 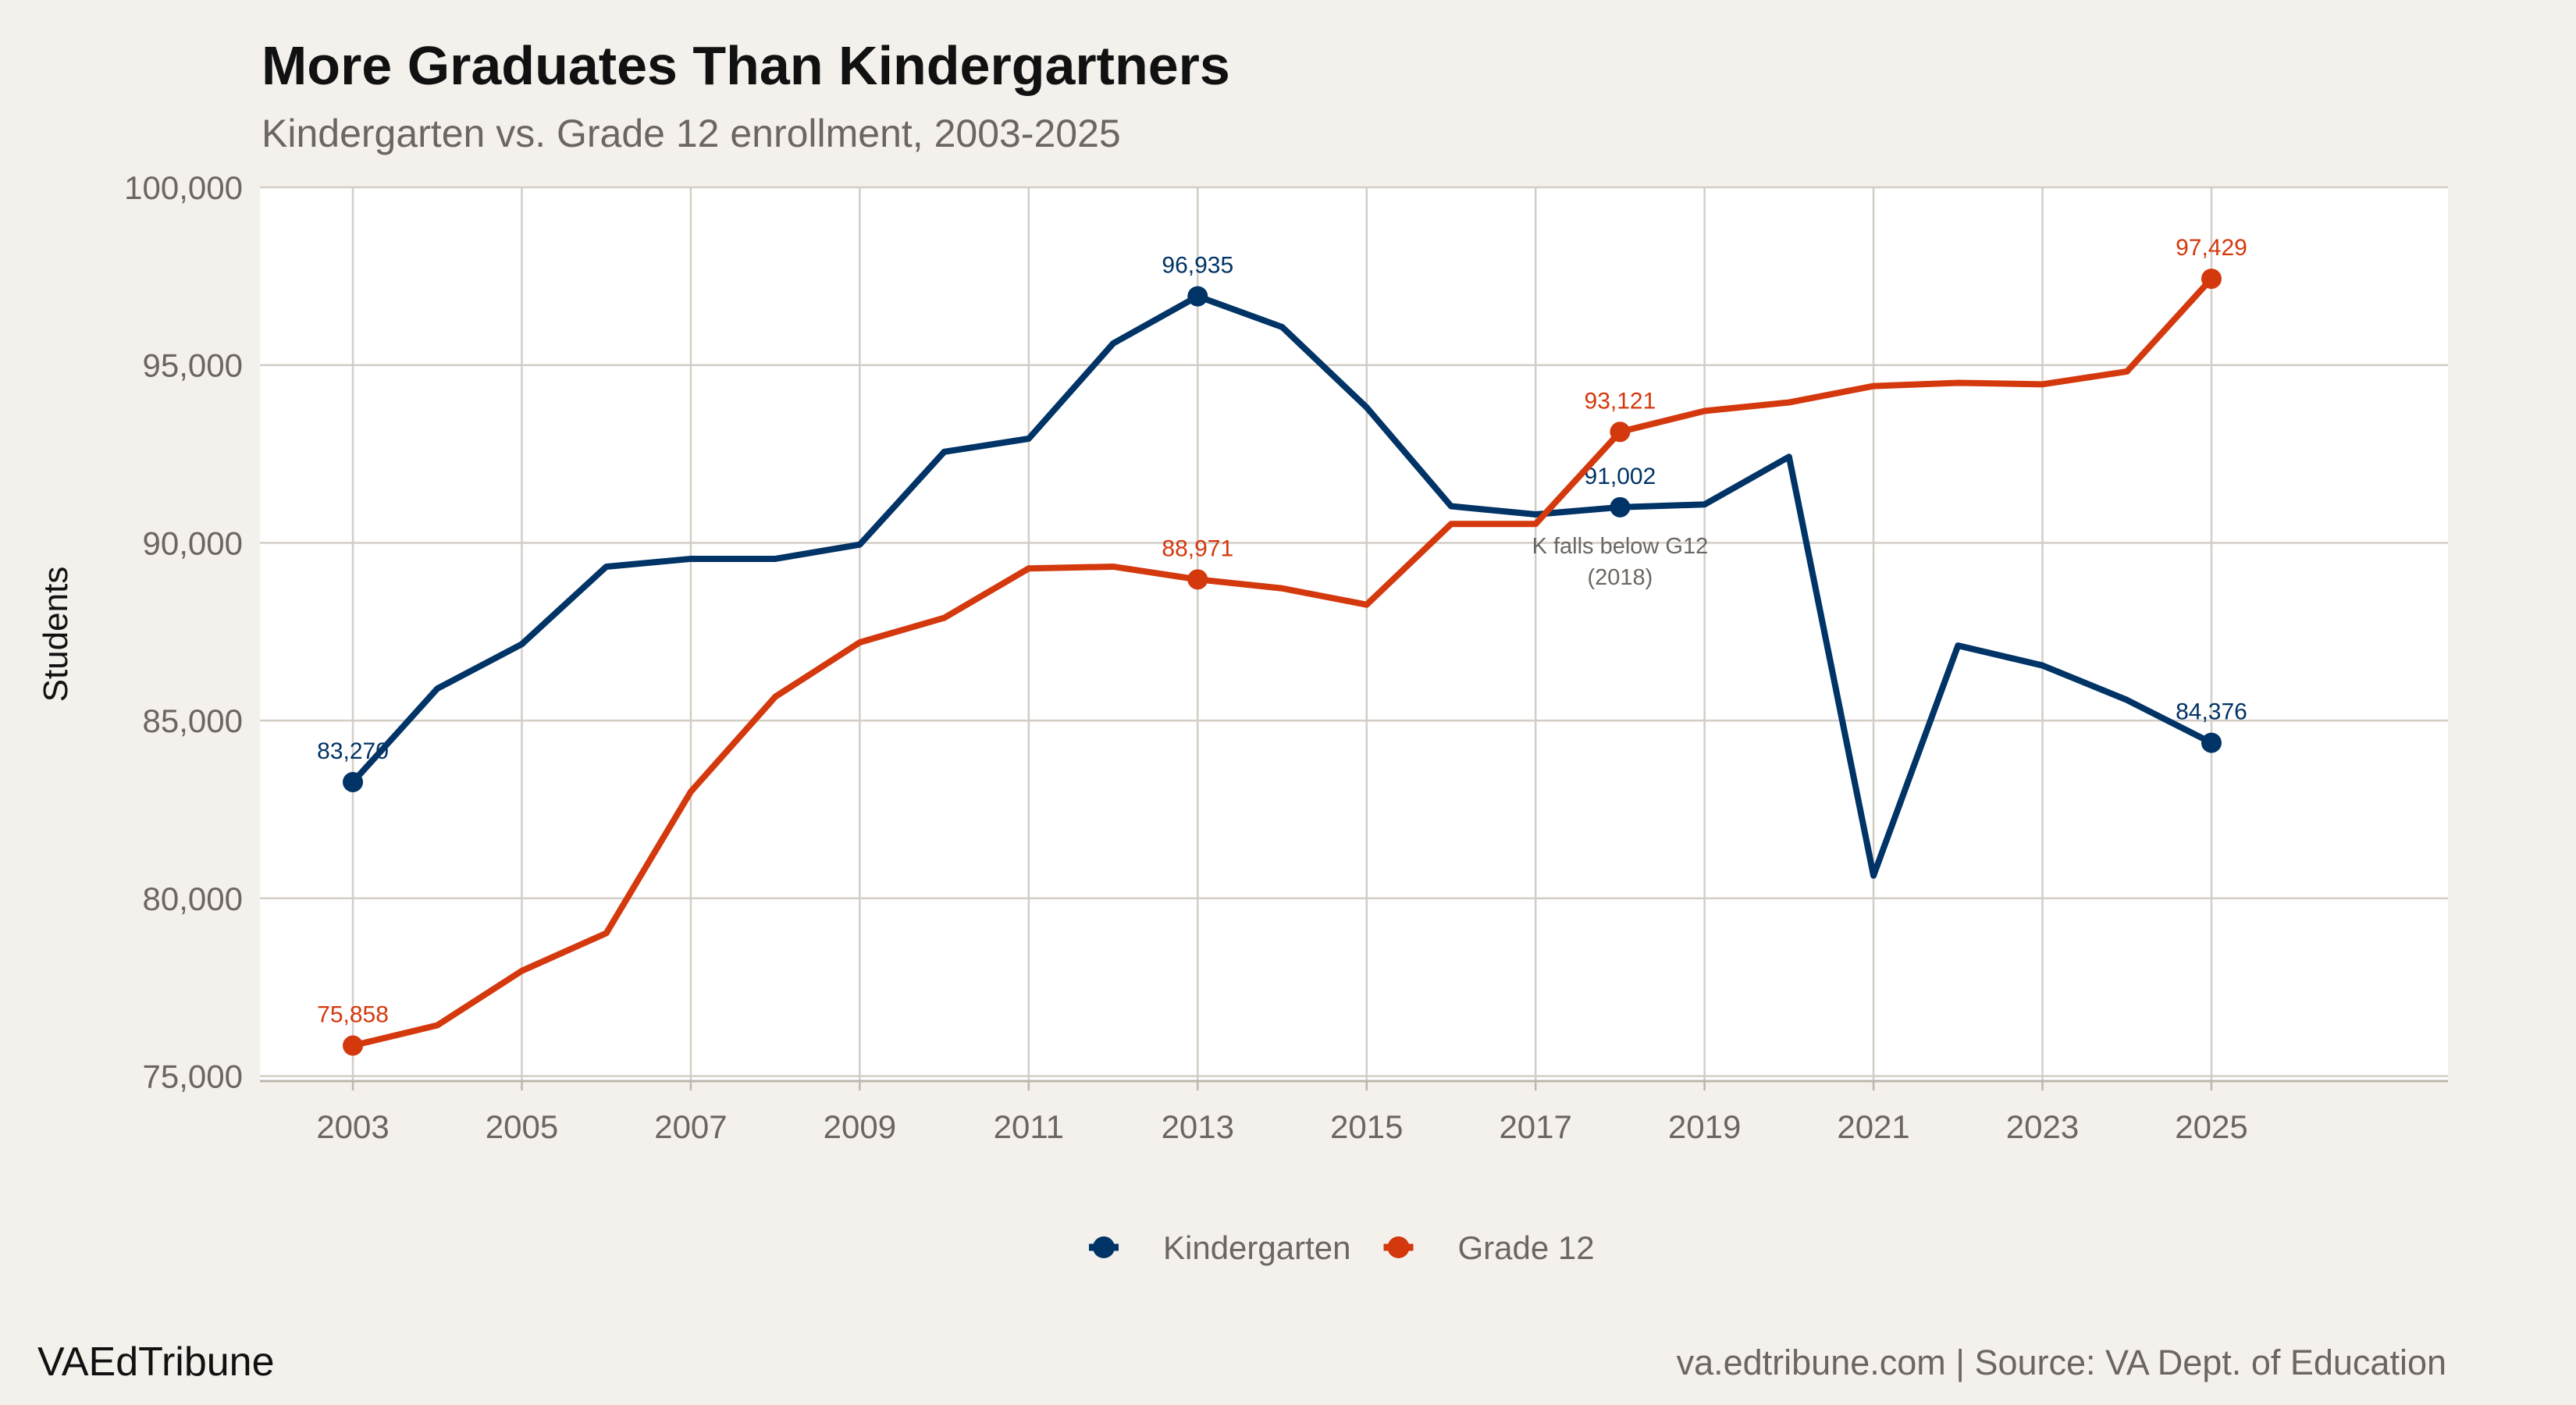 I want to click on grade-12-data-label: 93,121, so click(x=1620, y=401).